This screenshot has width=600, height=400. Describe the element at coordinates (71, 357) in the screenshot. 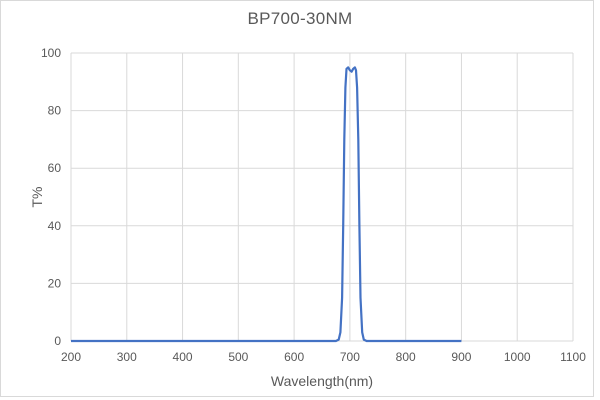

I see `x-tick-label: 200` at that location.